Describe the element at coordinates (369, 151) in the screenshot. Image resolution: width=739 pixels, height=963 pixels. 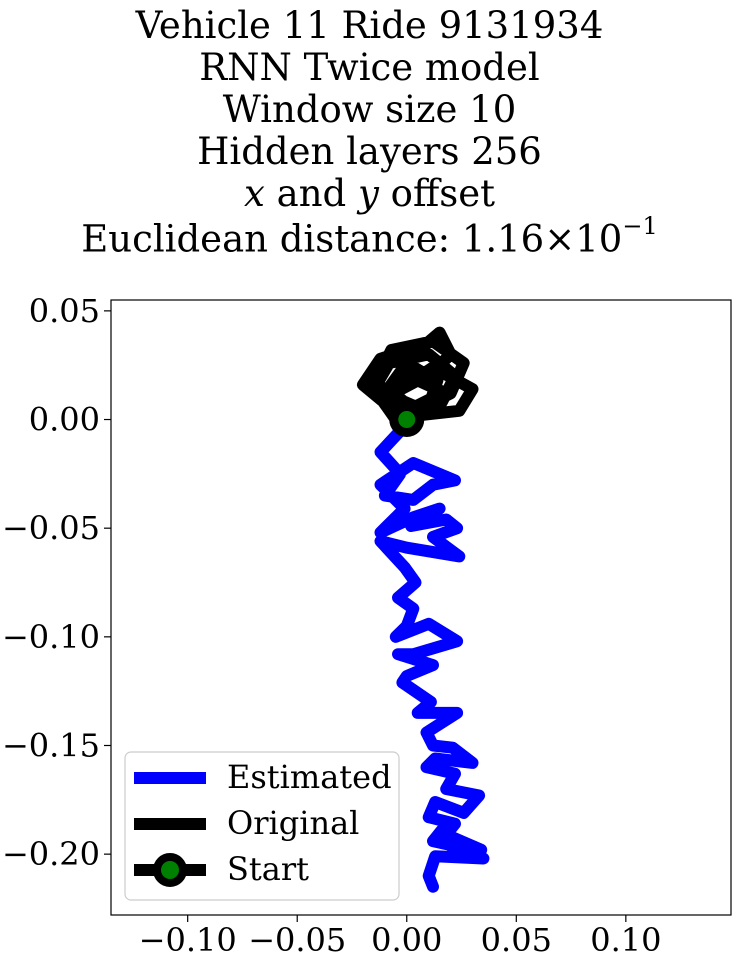
I see `title-line-4: Hidden layers 256` at that location.